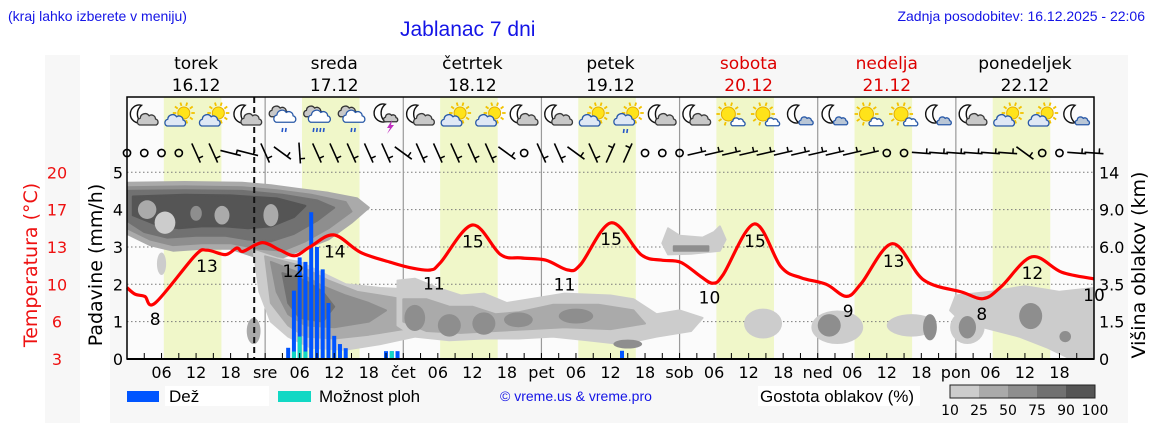 This screenshot has width=1152, height=443. Describe the element at coordinates (1104, 359) in the screenshot. I see `cloud-height-tick-label: 0` at that location.